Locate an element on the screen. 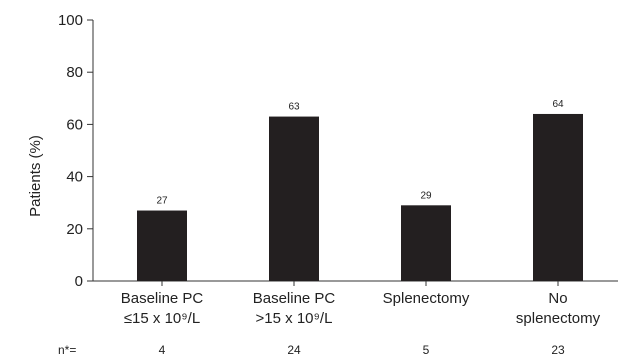 This screenshot has height=360, width=623. y-tick-label: 100 is located at coordinates (70, 20).